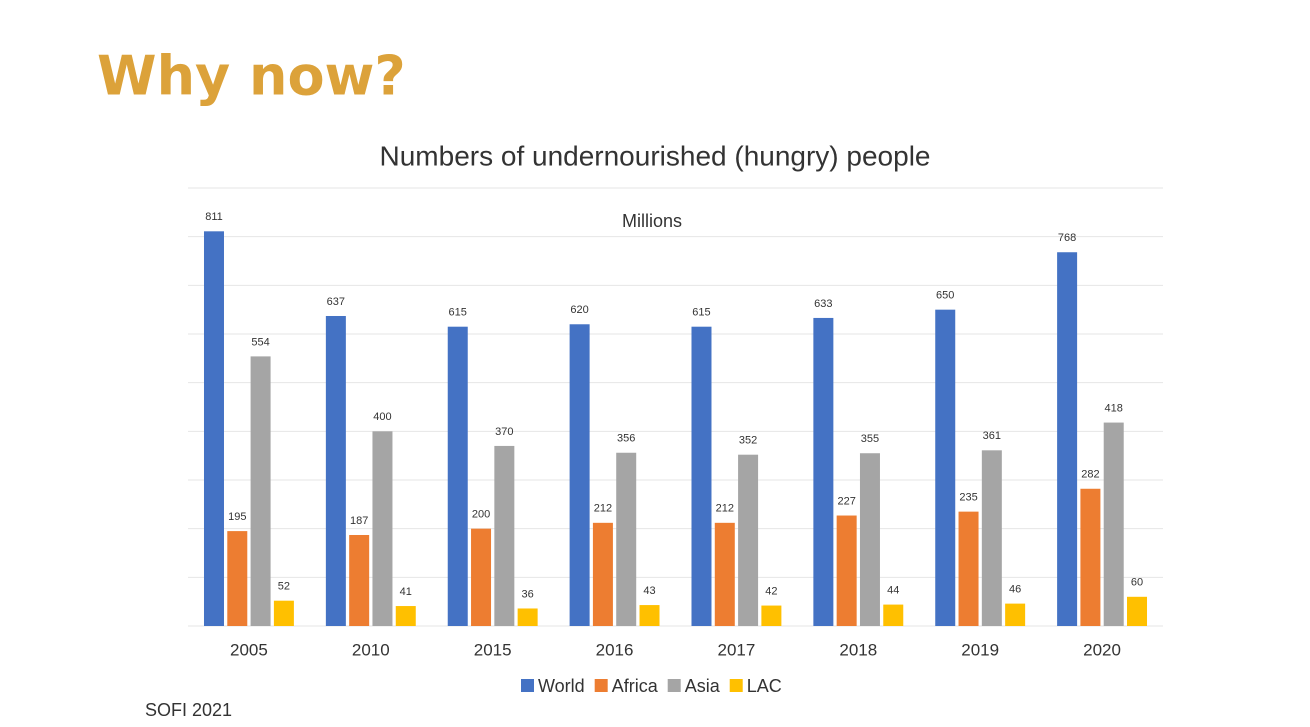 This screenshot has width=1310, height=727. What do you see at coordinates (504, 432) in the screenshot?
I see `data-label: 370` at bounding box center [504, 432].